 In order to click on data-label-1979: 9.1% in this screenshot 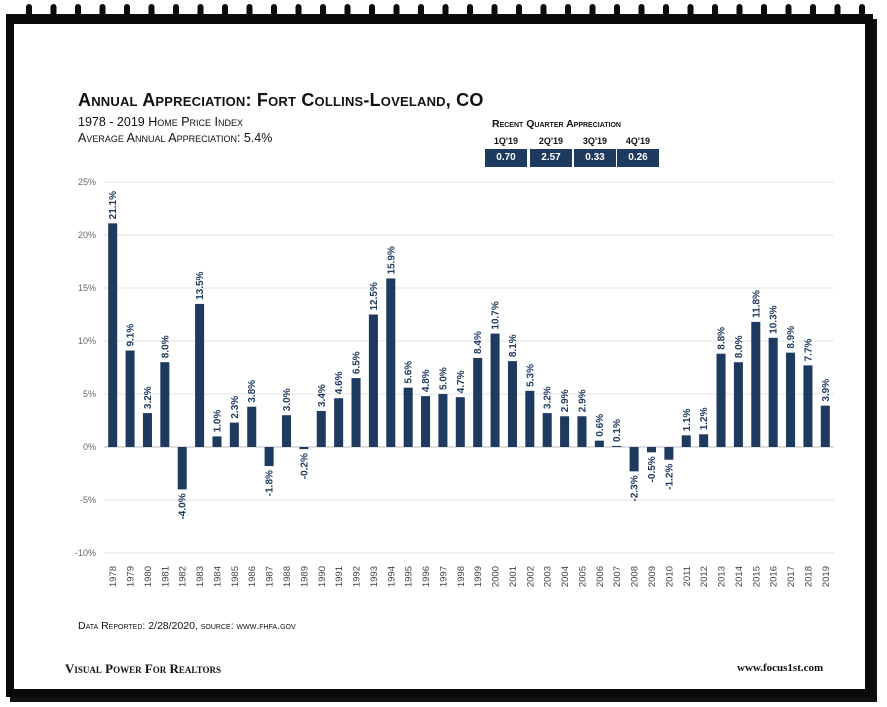, I will do `click(131, 335)`.